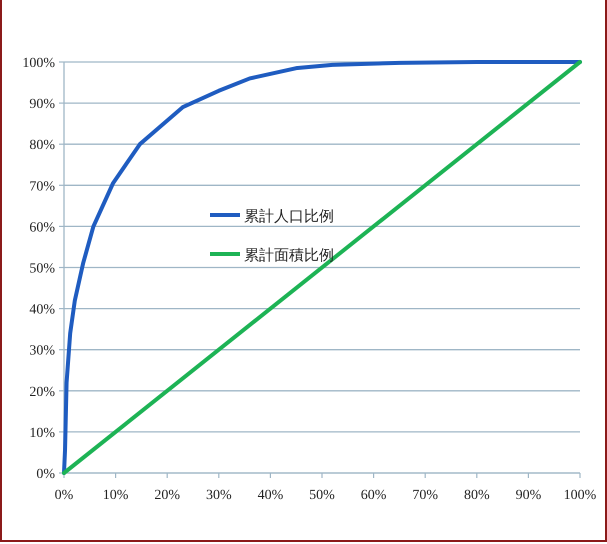 The image size is (607, 544). What do you see at coordinates (322, 495) in the screenshot?
I see `x-tick-label: 50%` at bounding box center [322, 495].